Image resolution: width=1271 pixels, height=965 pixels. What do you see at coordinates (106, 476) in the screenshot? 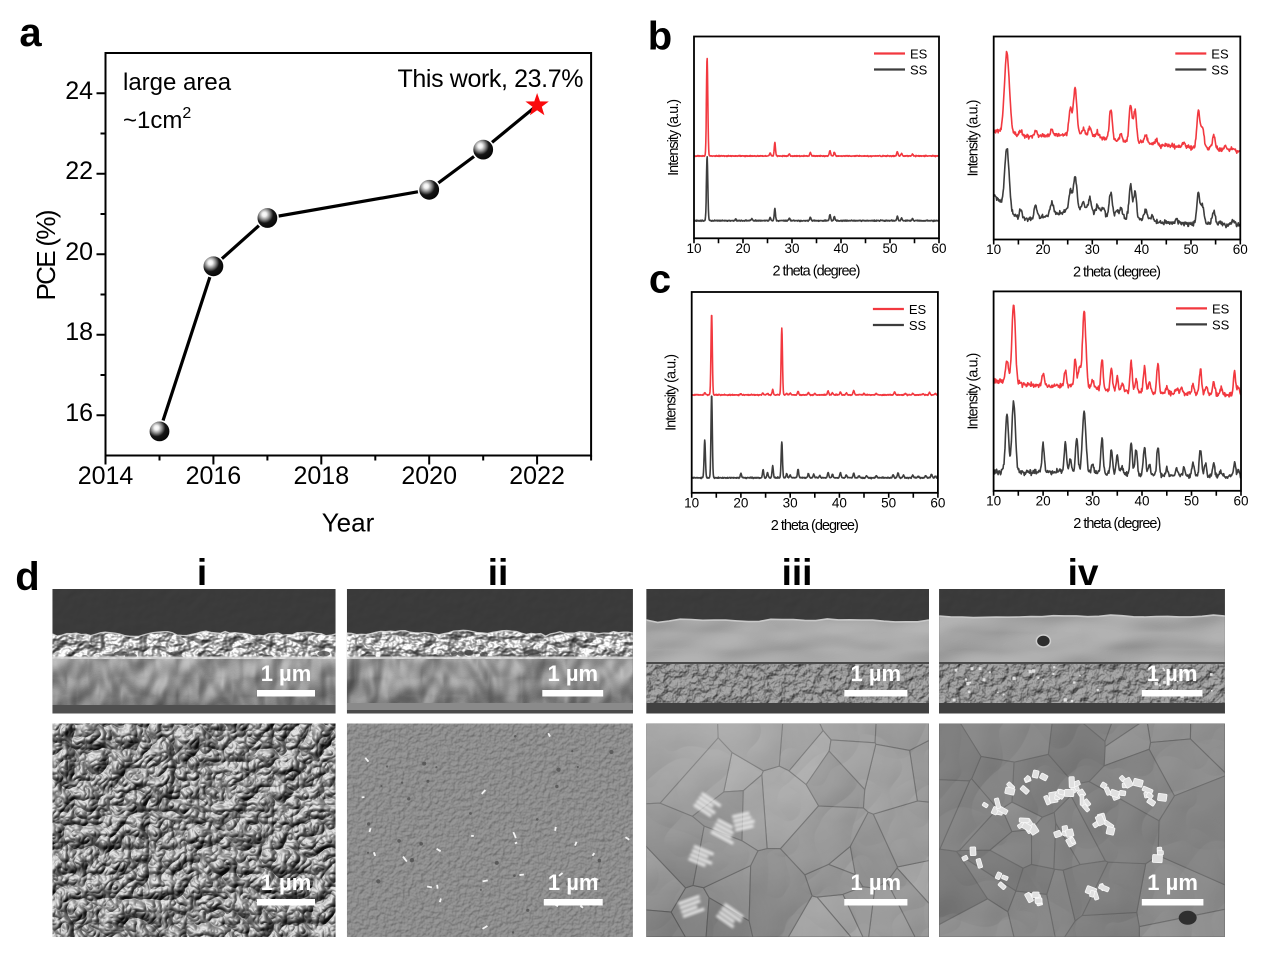
I see `svg-text: 2014` at bounding box center [106, 476].